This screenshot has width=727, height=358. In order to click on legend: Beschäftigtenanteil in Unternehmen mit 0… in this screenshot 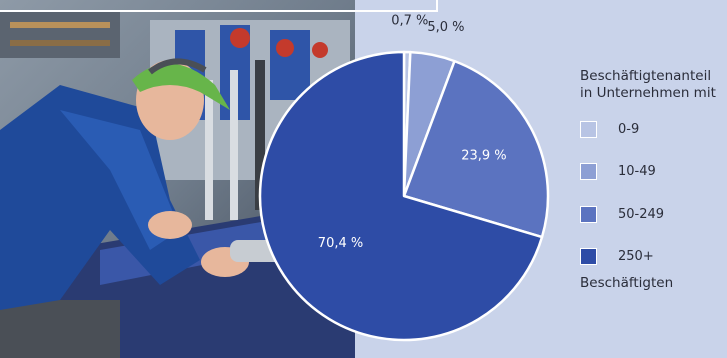, I will do `click(653, 179)`.